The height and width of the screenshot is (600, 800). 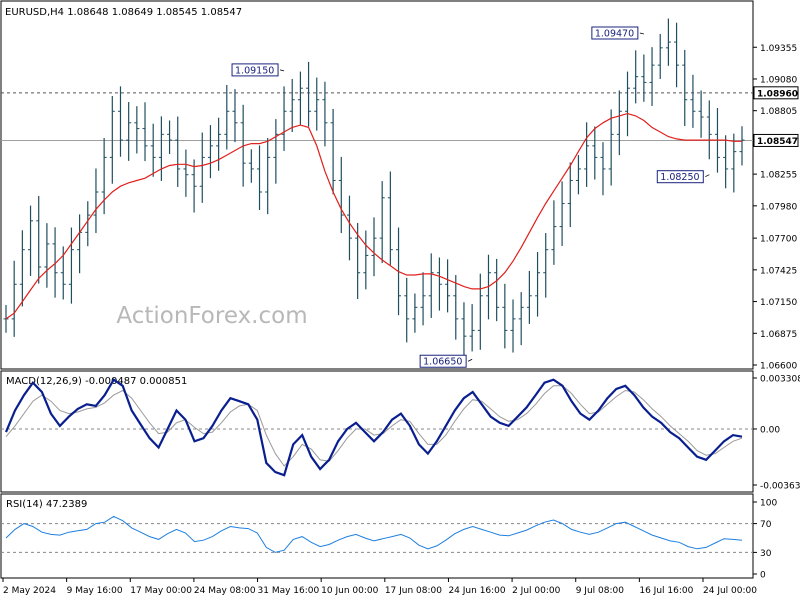 I want to click on price-tick-label: 1.06600, so click(x=778, y=367).